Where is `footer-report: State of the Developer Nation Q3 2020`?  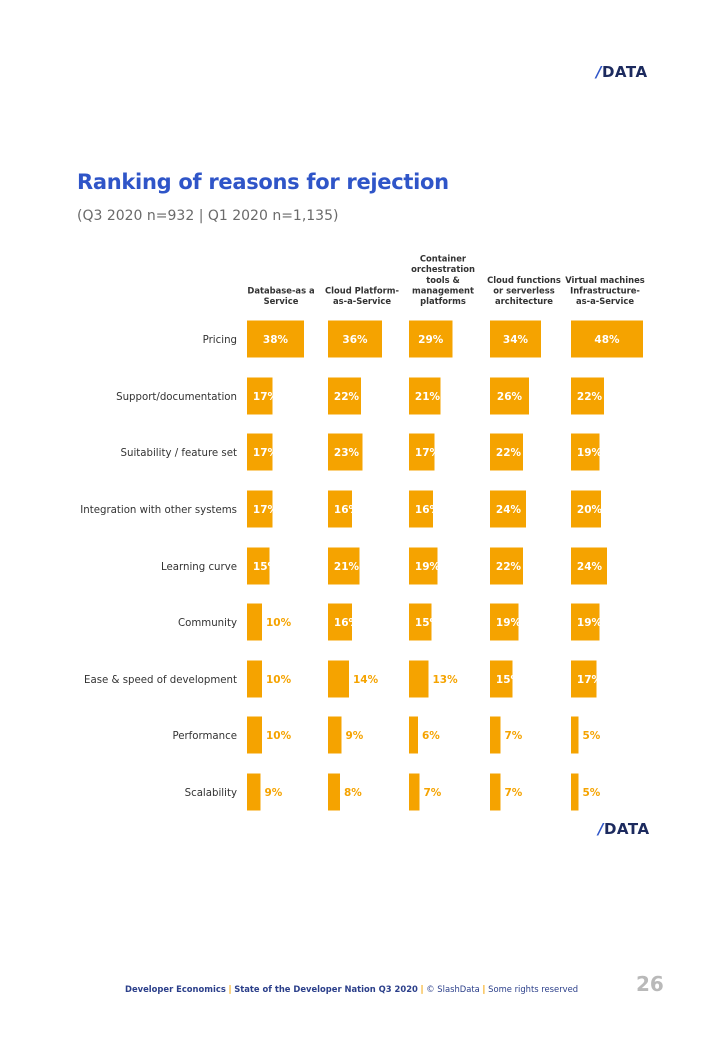
footer-report: State of the Developer Nation Q3 2020 is located at coordinates (326, 989).